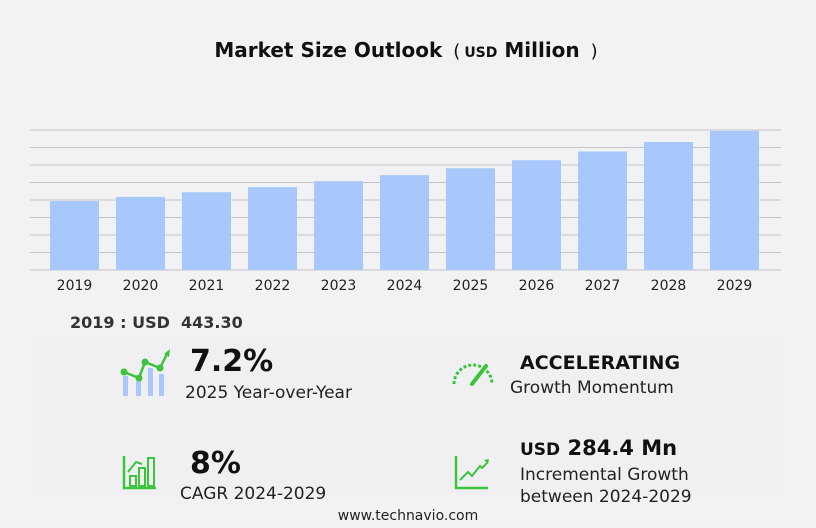 Image resolution: width=816 pixels, height=528 pixels. What do you see at coordinates (540, 450) in the screenshot?
I see `incremental-unit: USD` at bounding box center [540, 450].